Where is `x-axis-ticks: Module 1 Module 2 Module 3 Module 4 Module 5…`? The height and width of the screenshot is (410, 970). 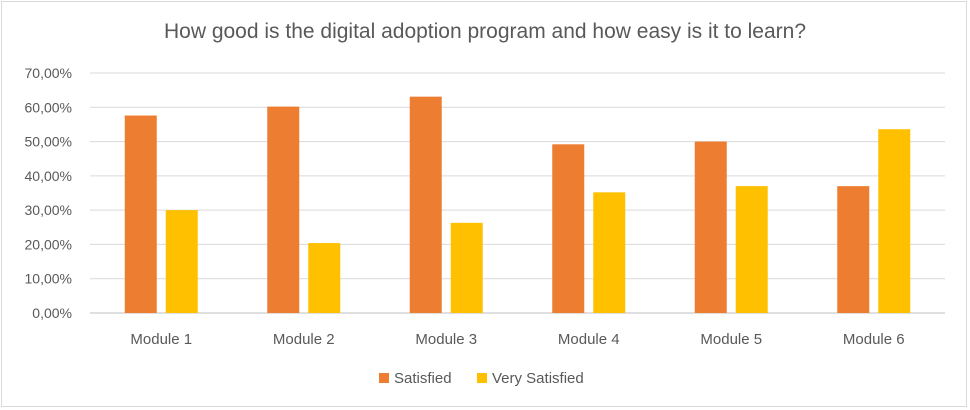
x-axis-ticks: Module 1 Module 2 Module 3 Module 4 Module 5… is located at coordinates (517, 339).